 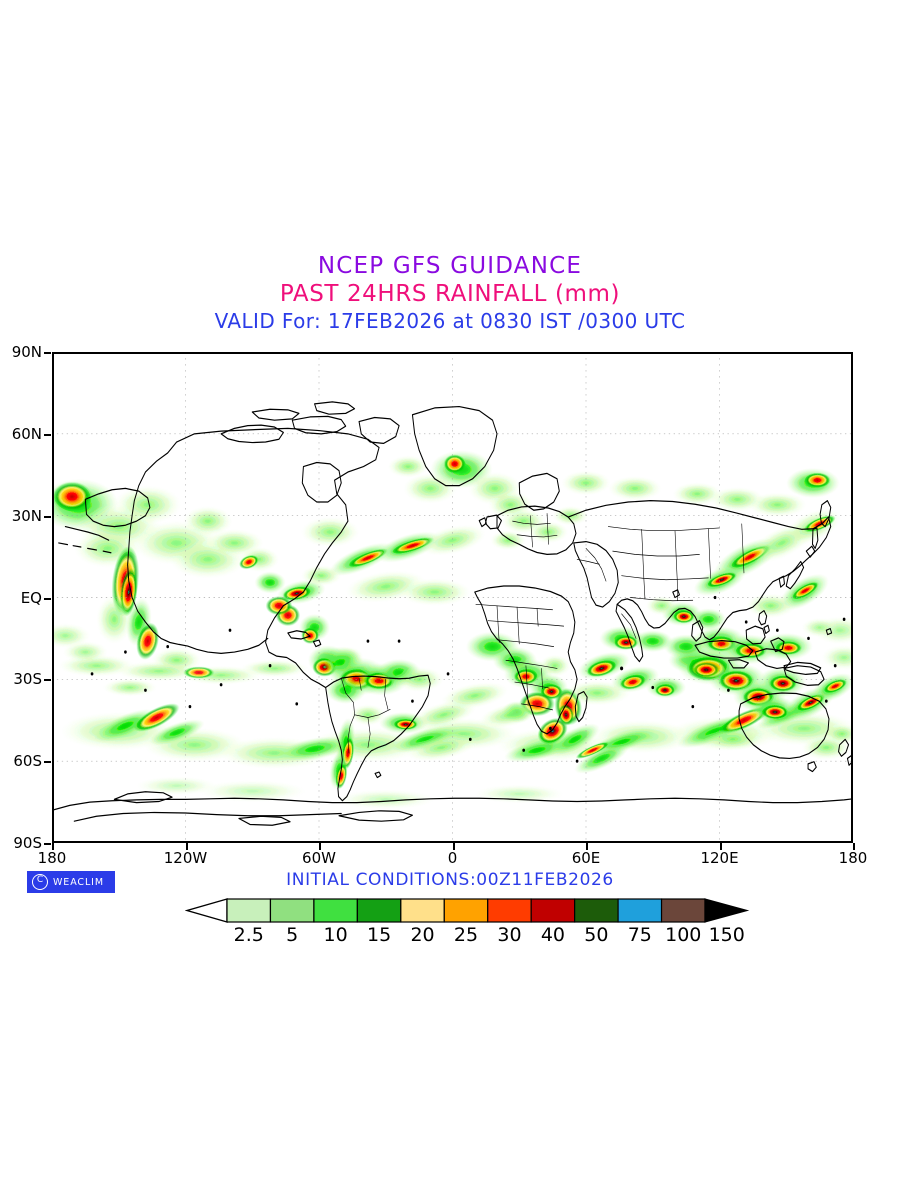 What do you see at coordinates (450, 880) in the screenshot?
I see `initial-conditions-label: INITIAL CONDITIONS:00Z11FEB2026` at bounding box center [450, 880].